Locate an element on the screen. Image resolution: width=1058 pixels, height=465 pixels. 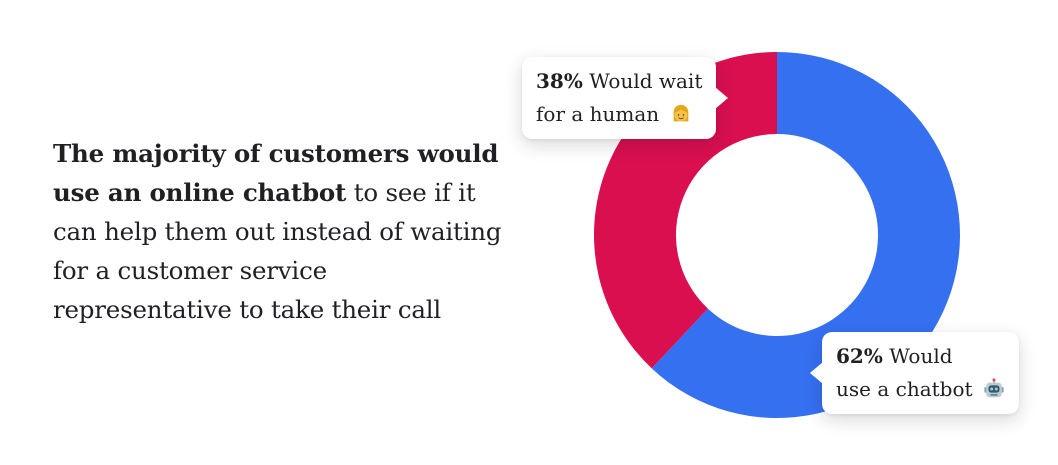
chatbot-label-line2: use a chatbot is located at coordinates (904, 389).